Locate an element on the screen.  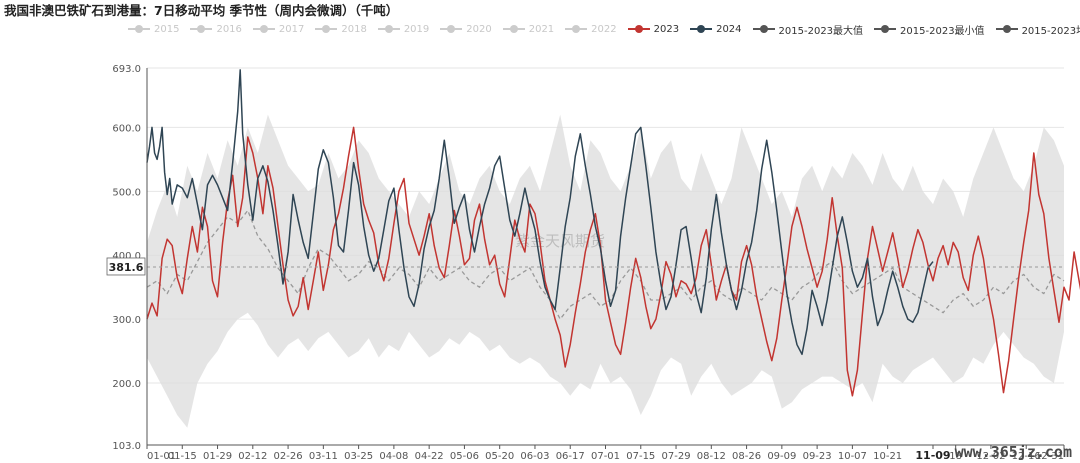
x-tick-label: 12-16 is located at coordinates (1026, 456).